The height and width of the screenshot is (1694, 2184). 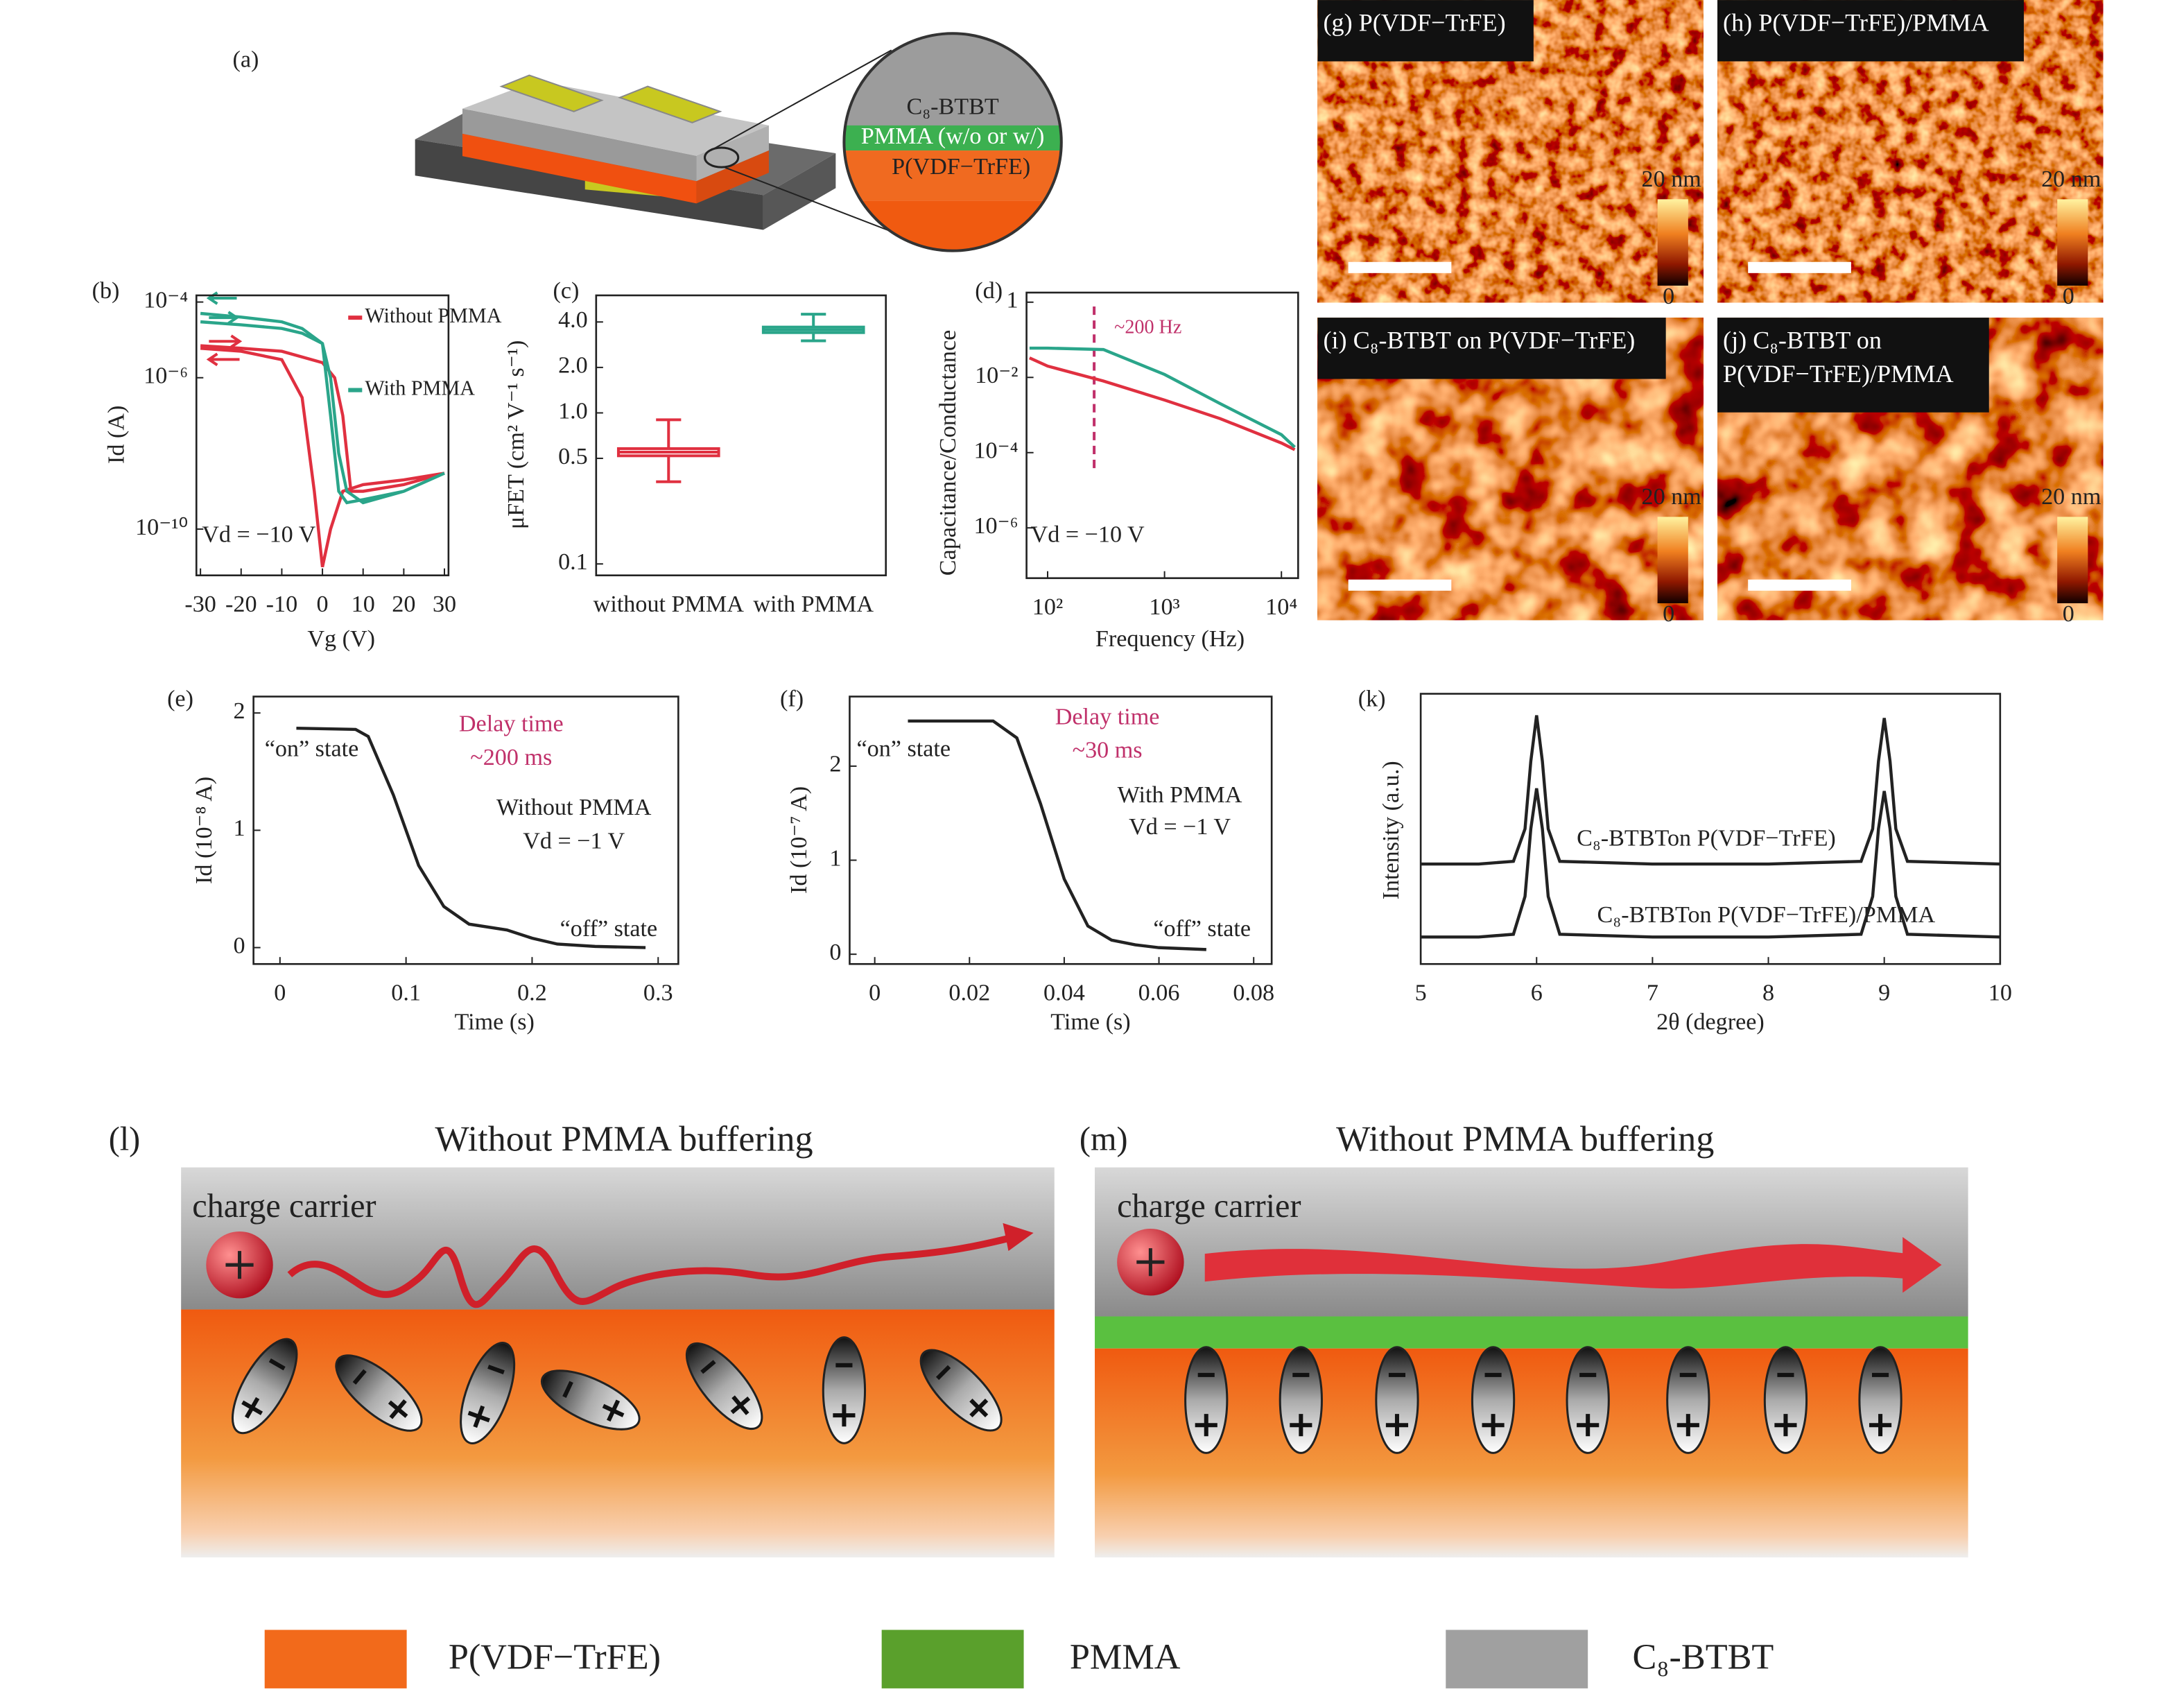 I want to click on afm-title: (h) P(VDF−TrFE)/PMMA, so click(x=1856, y=23).